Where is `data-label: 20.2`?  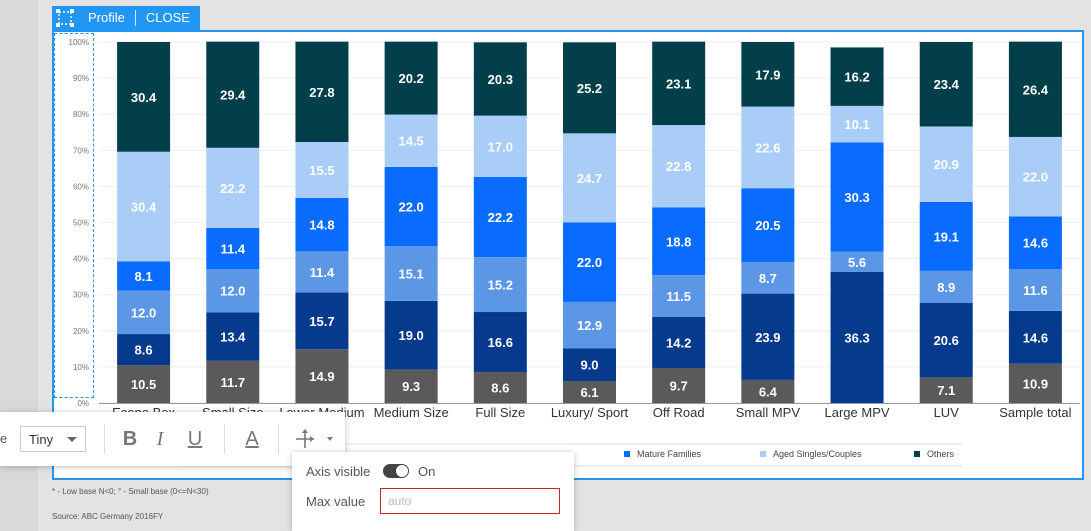 data-label: 20.2 is located at coordinates (410, 78).